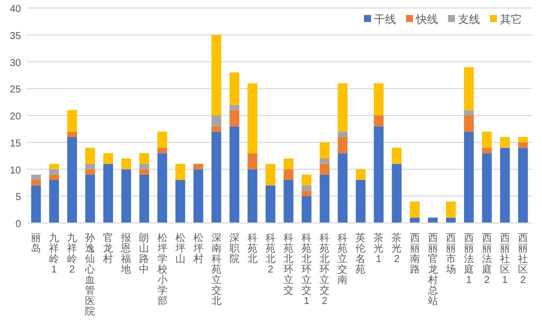 This screenshot has height=320, width=542. Describe the element at coordinates (343, 259) in the screenshot. I see `x-tick-label: 科苑立交南` at that location.